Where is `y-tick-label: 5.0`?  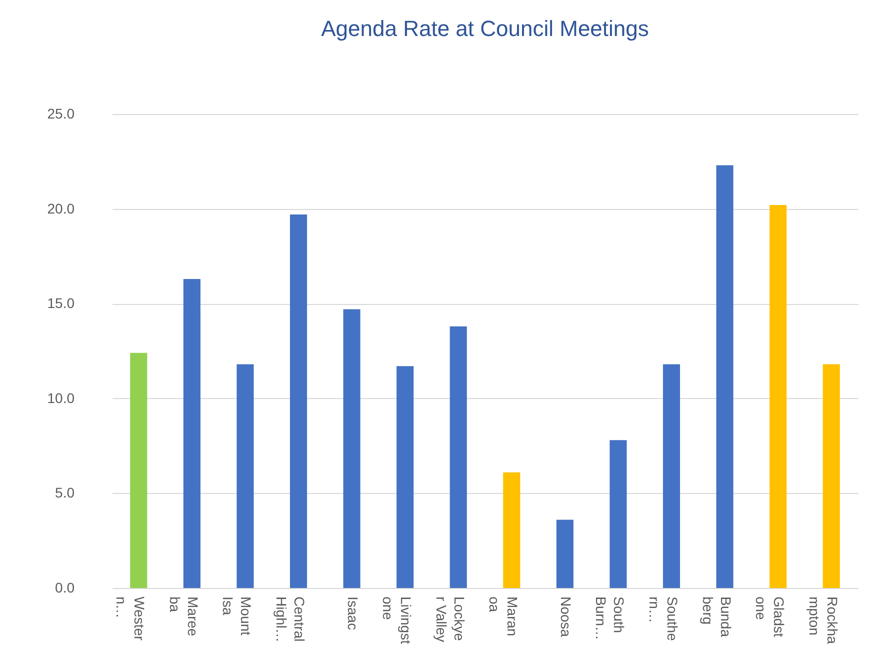
y-tick-label: 5.0 is located at coordinates (65, 492).